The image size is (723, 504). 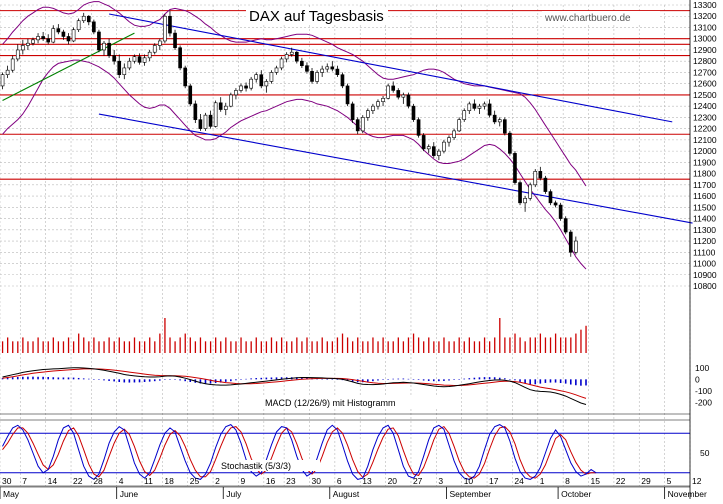 What do you see at coordinates (271, 481) in the screenshot?
I see `day-tick-label: 16` at bounding box center [271, 481].